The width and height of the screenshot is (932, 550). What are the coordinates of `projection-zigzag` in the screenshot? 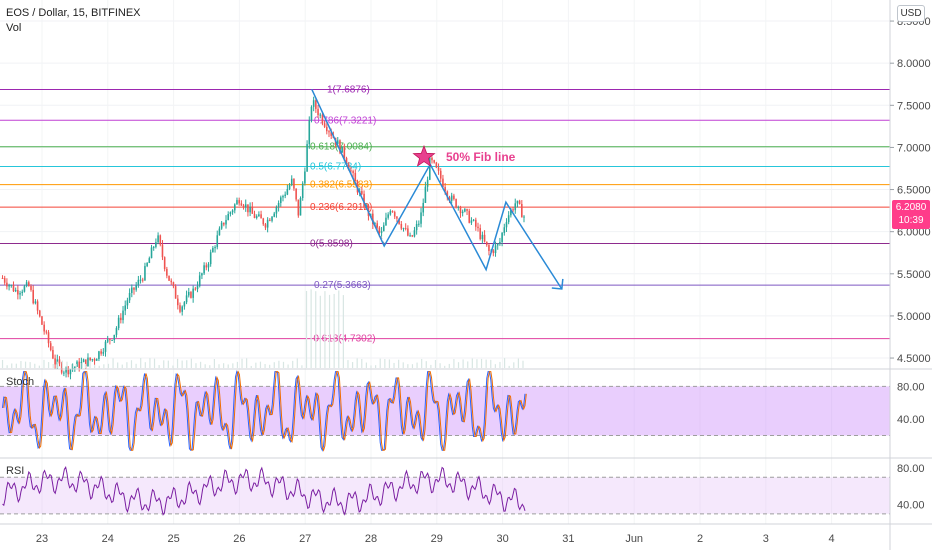 It's located at (437, 189).